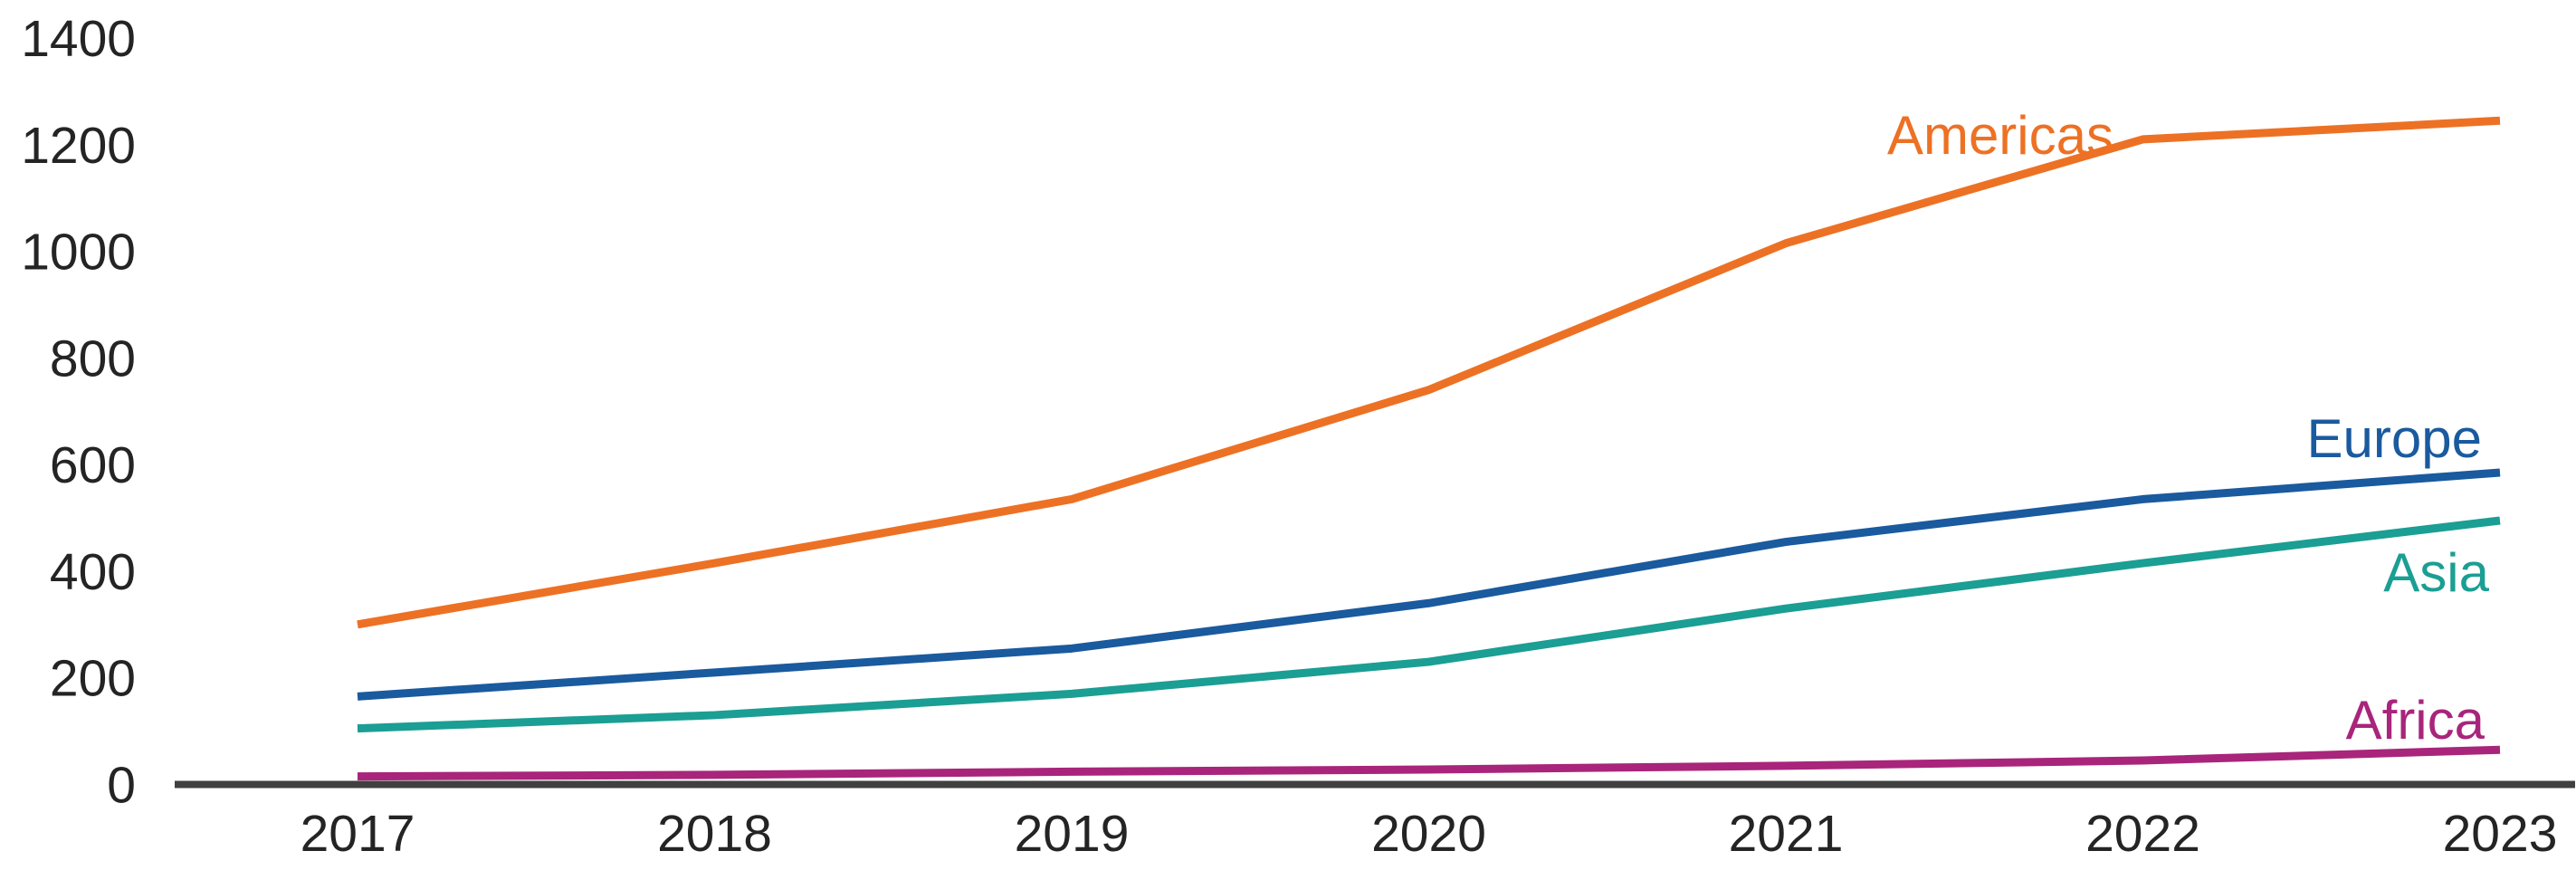 The image size is (2576, 870). What do you see at coordinates (1429, 834) in the screenshot?
I see `x-tick-label-2020: 2020` at bounding box center [1429, 834].